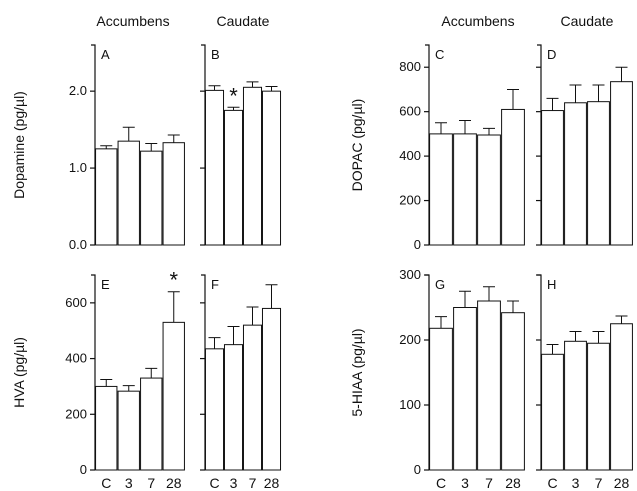 This screenshot has height=491, width=637. Describe the element at coordinates (552, 483) in the screenshot. I see `panel-h-category-label: C` at that location.